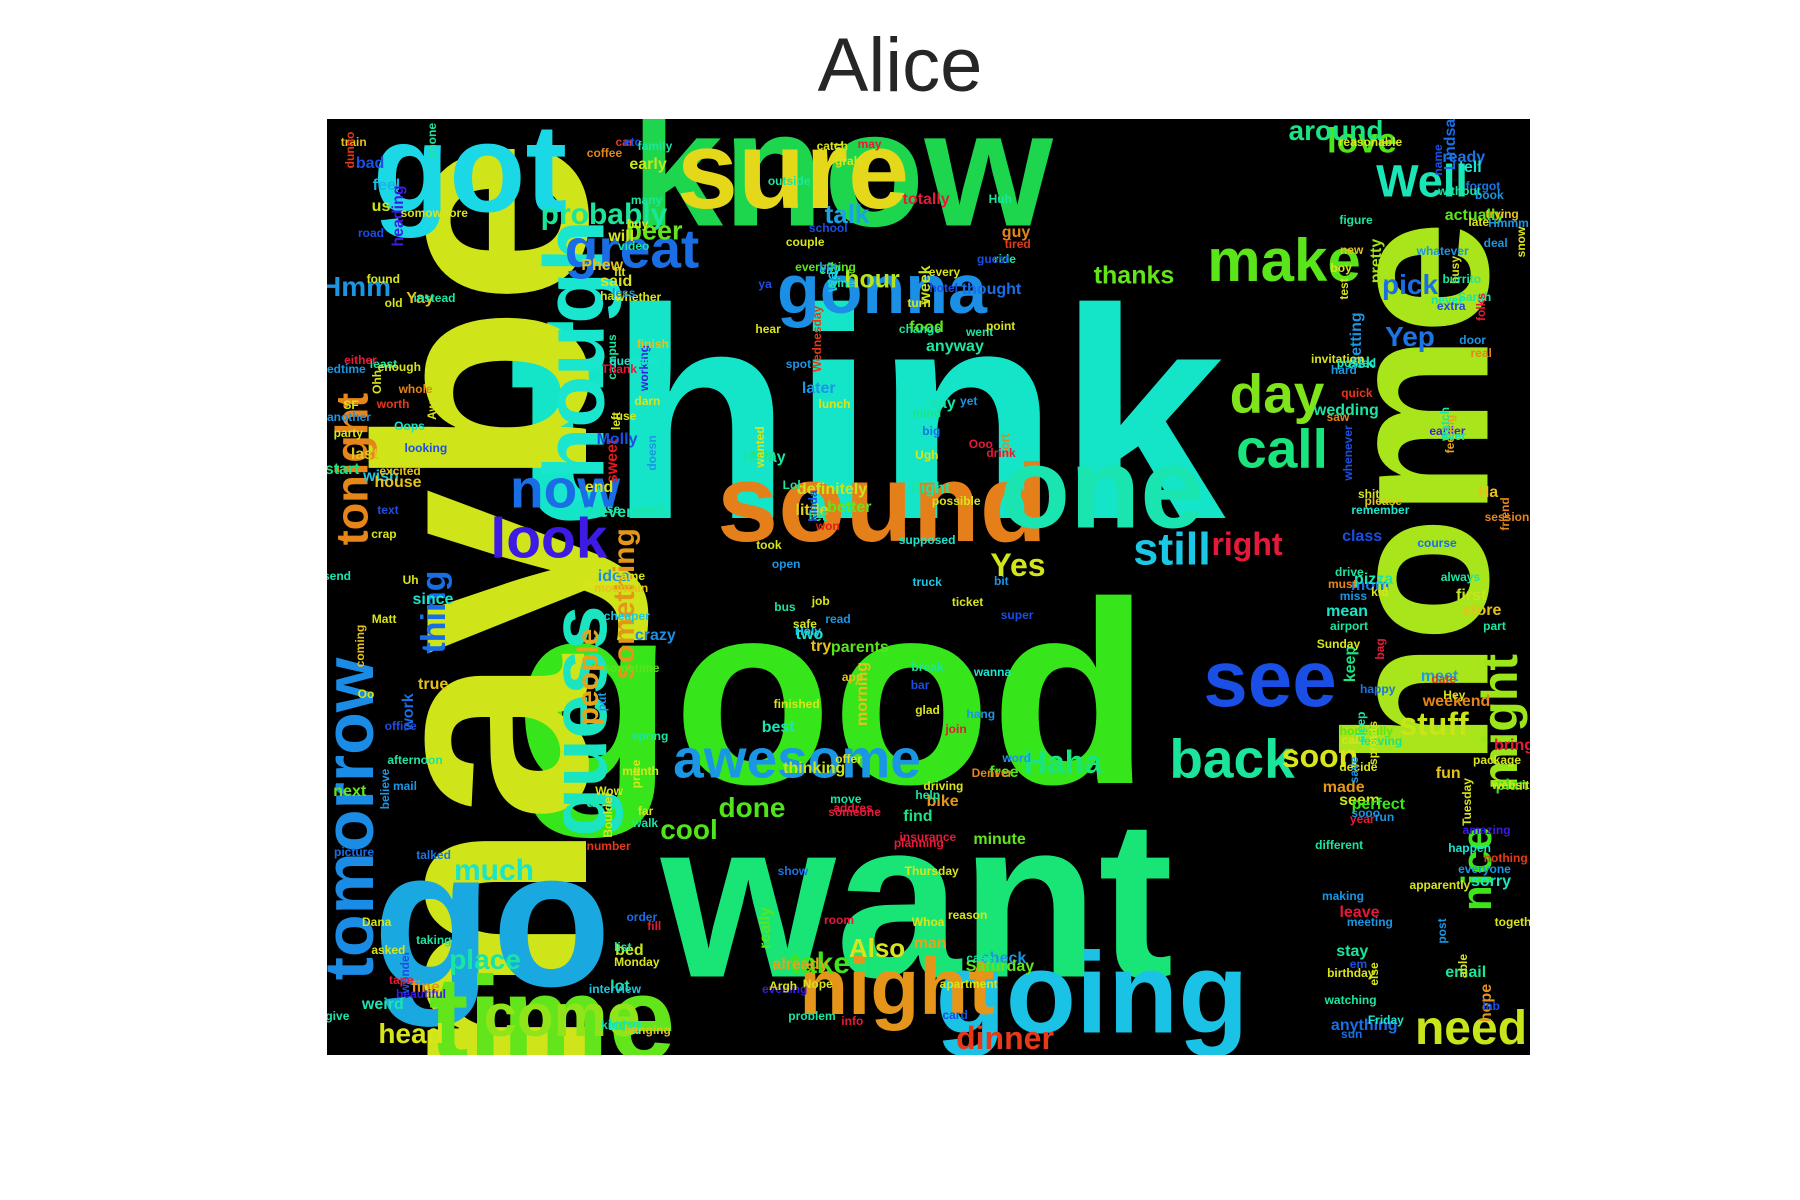  I want to click on cloud-word: flight, so click(931, 488).